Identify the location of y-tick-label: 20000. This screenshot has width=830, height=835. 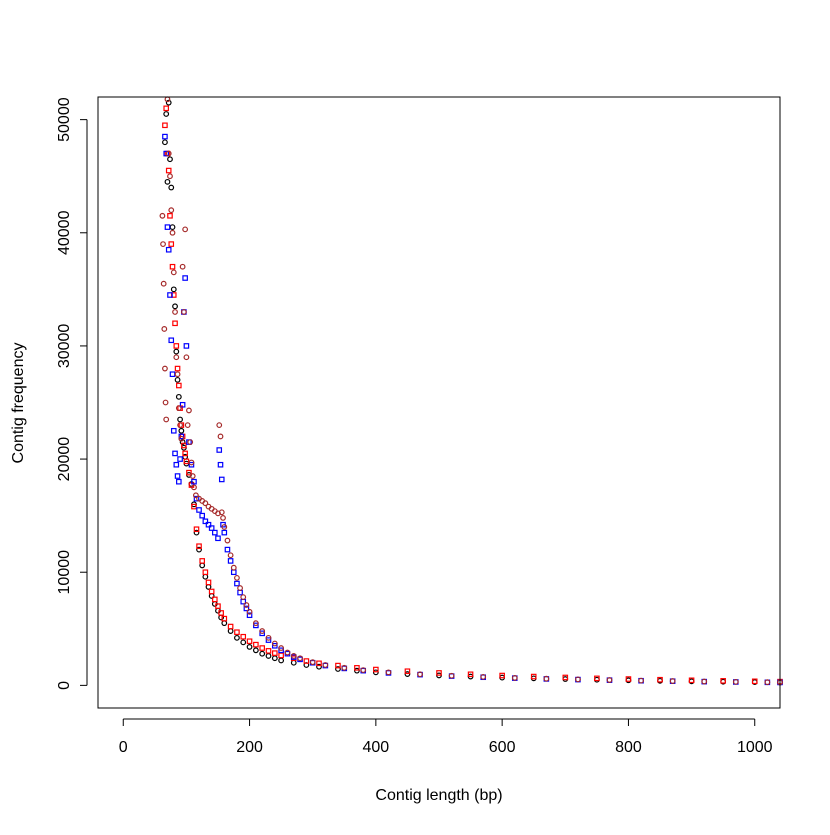
(64, 459).